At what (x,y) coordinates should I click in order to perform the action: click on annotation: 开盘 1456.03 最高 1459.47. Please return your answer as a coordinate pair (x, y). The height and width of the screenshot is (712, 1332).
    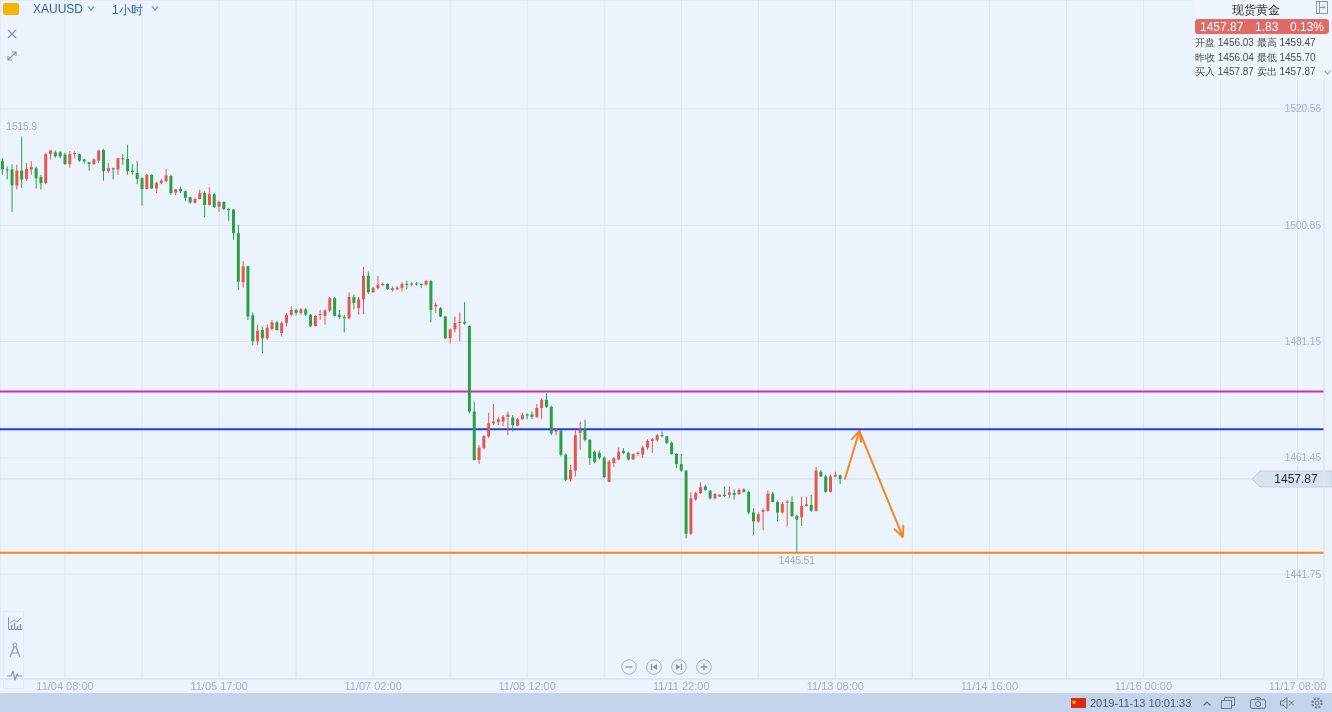
    Looking at the image, I should click on (1255, 42).